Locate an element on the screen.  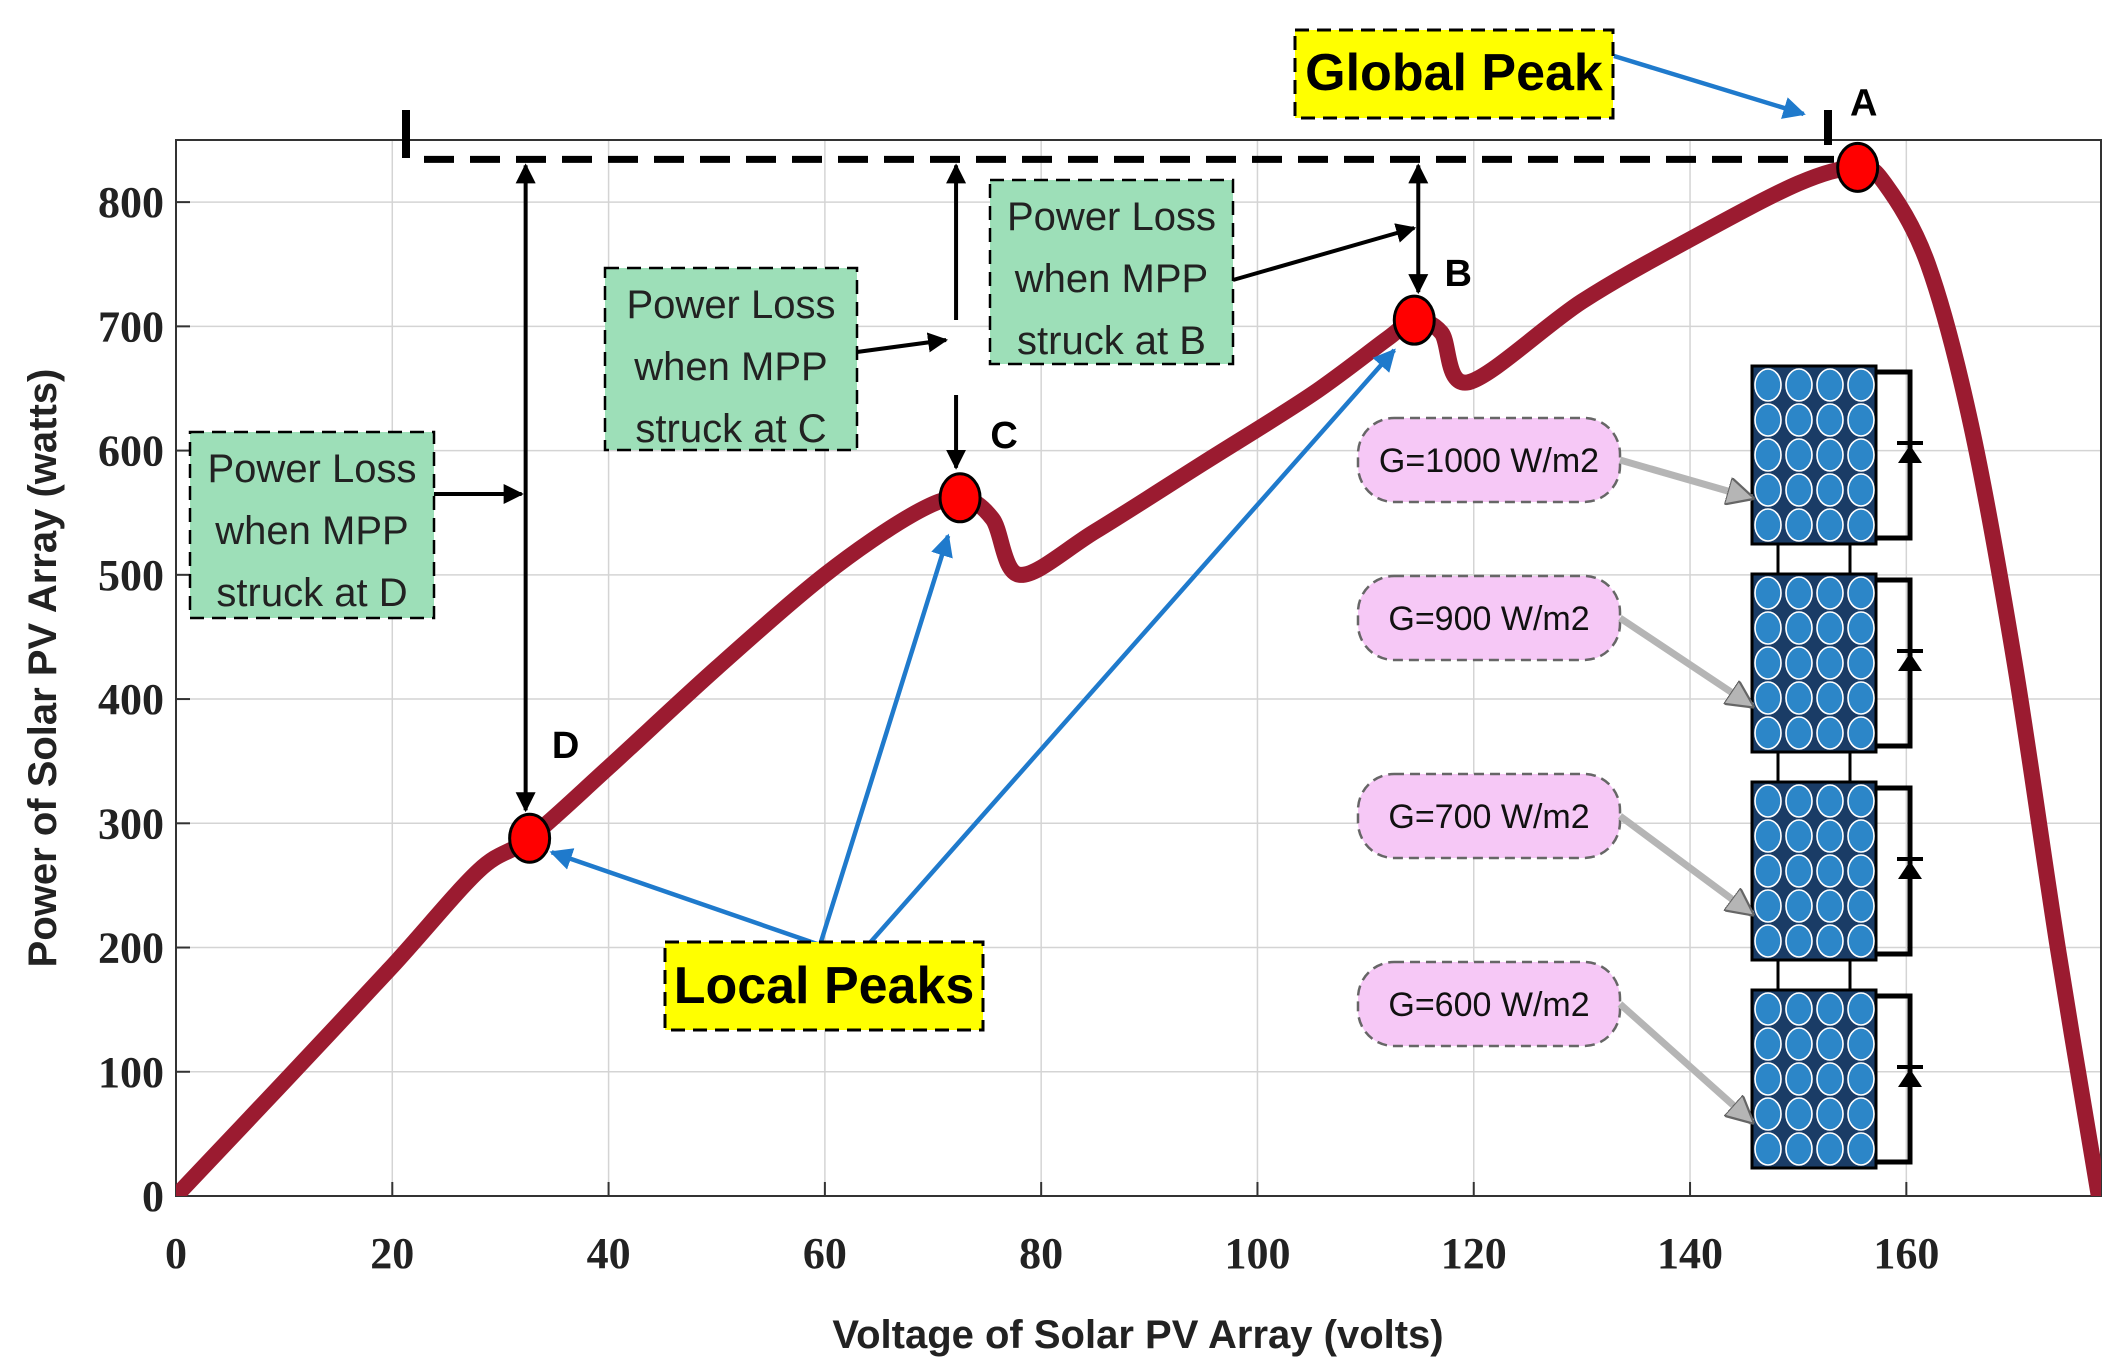
pv-module is located at coordinates (1836, 469).